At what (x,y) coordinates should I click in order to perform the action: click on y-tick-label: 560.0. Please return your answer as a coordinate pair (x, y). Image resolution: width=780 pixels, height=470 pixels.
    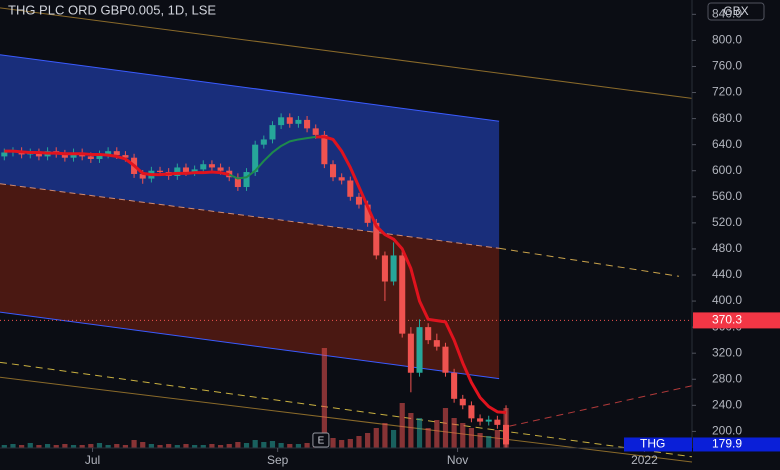
    Looking at the image, I should click on (727, 196).